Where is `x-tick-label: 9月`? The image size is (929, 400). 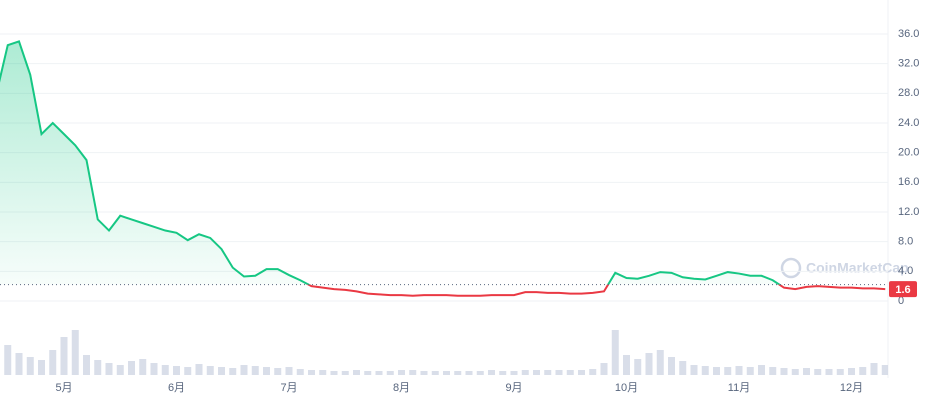
x-tick-label: 9月 is located at coordinates (513, 388).